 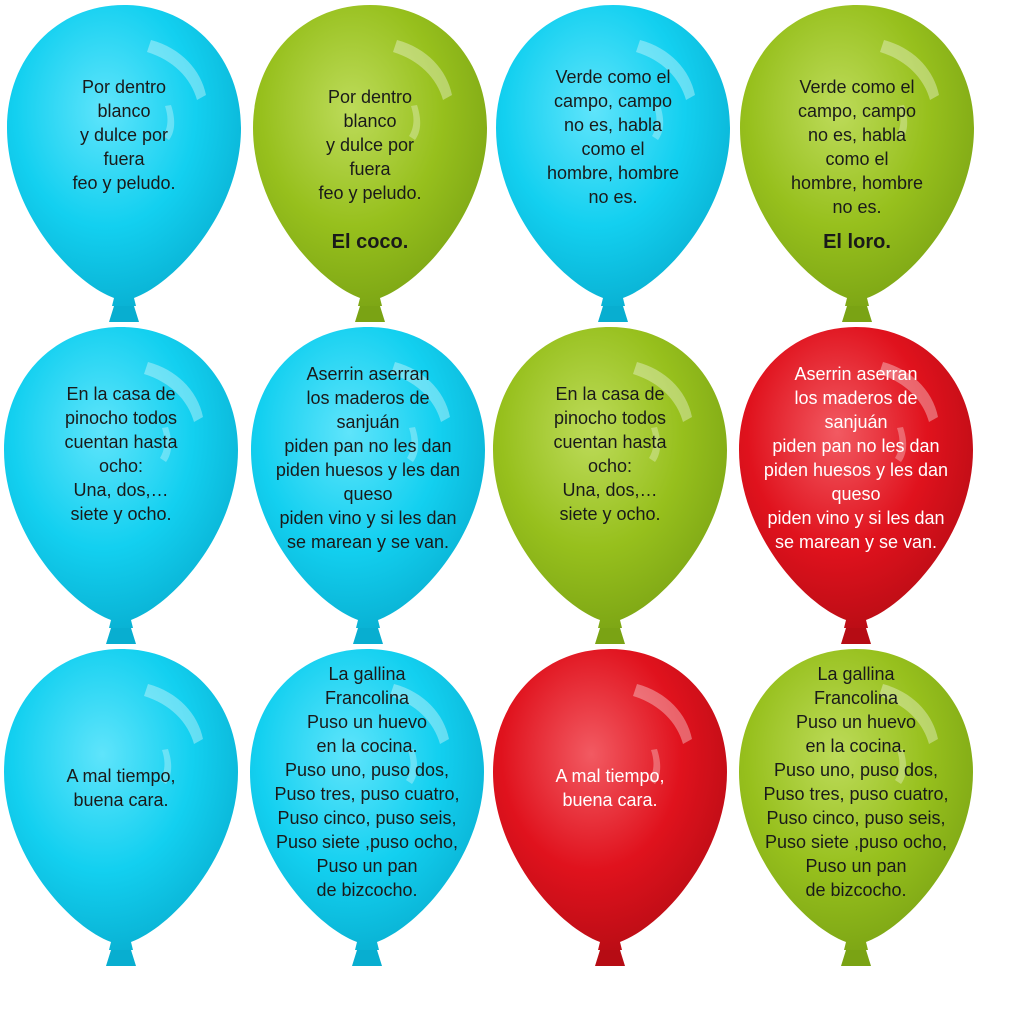 I want to click on balloon-11: A mal tiempo, buena cara., so click(x=610, y=809).